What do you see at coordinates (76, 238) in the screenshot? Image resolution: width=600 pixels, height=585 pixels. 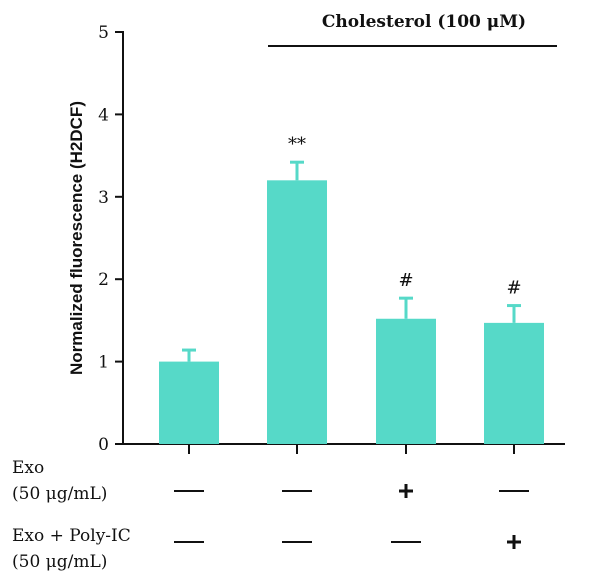 I see `y-axis-label: Normalized fluorescence (H2DCF)` at bounding box center [76, 238].